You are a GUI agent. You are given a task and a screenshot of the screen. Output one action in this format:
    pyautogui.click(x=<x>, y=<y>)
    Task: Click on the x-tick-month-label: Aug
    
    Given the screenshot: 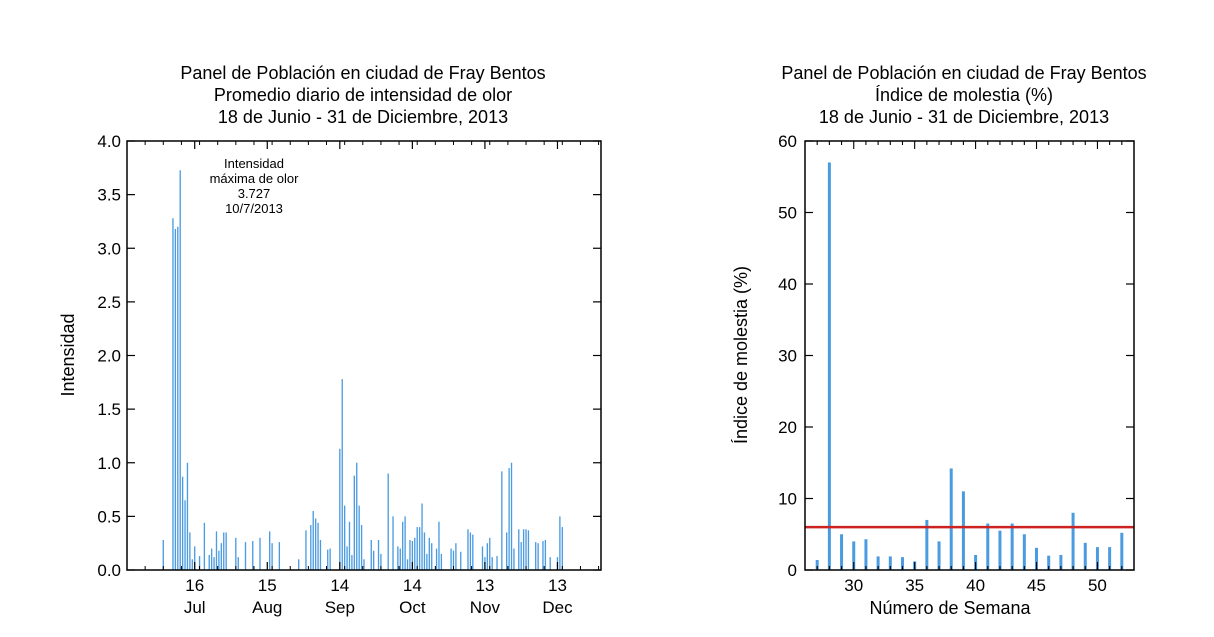 What is the action you would take?
    pyautogui.click(x=267, y=607)
    